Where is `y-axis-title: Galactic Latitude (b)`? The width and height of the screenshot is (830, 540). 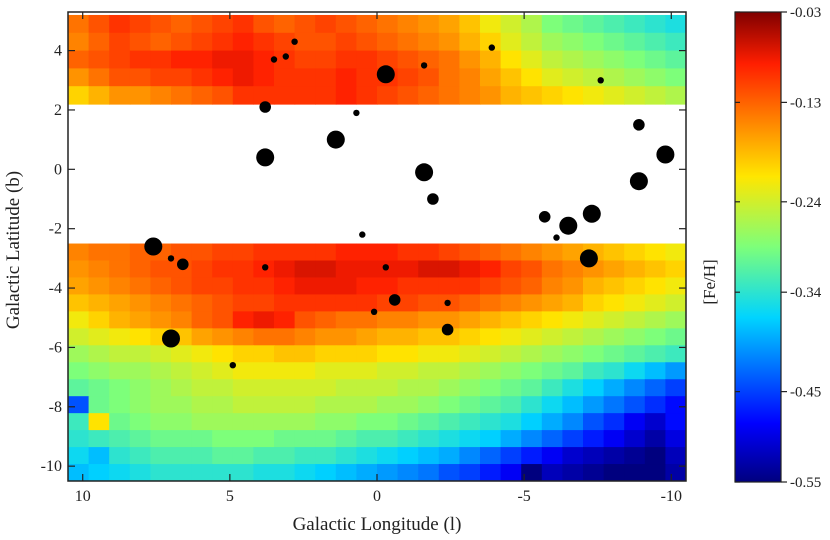
y-axis-title: Galactic Latitude (b) is located at coordinates (13, 250).